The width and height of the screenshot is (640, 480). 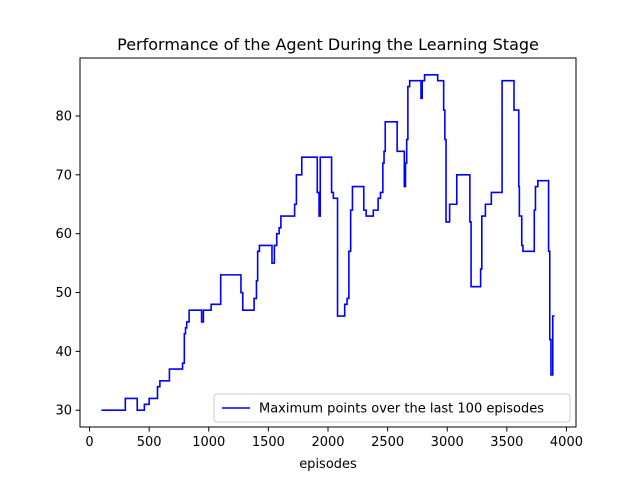 What do you see at coordinates (67, 264) in the screenshot?
I see `y-axis-ticks: 30 40 50 60 70 80` at bounding box center [67, 264].